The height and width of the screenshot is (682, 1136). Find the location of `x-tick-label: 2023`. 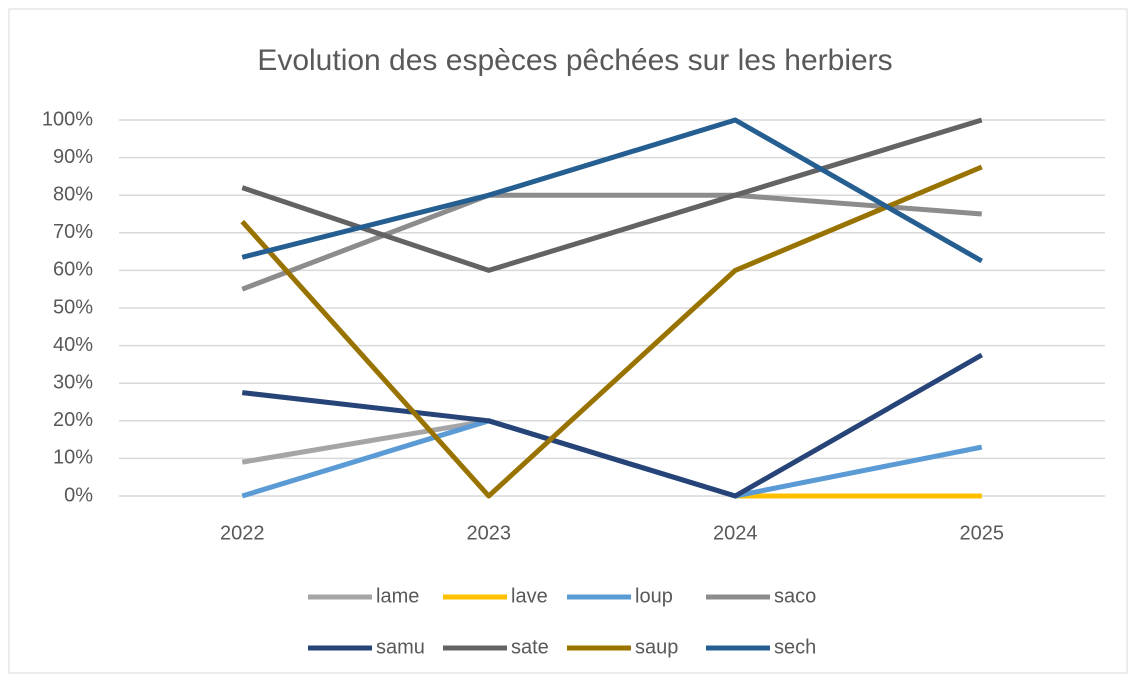

x-tick-label: 2023 is located at coordinates (489, 533).